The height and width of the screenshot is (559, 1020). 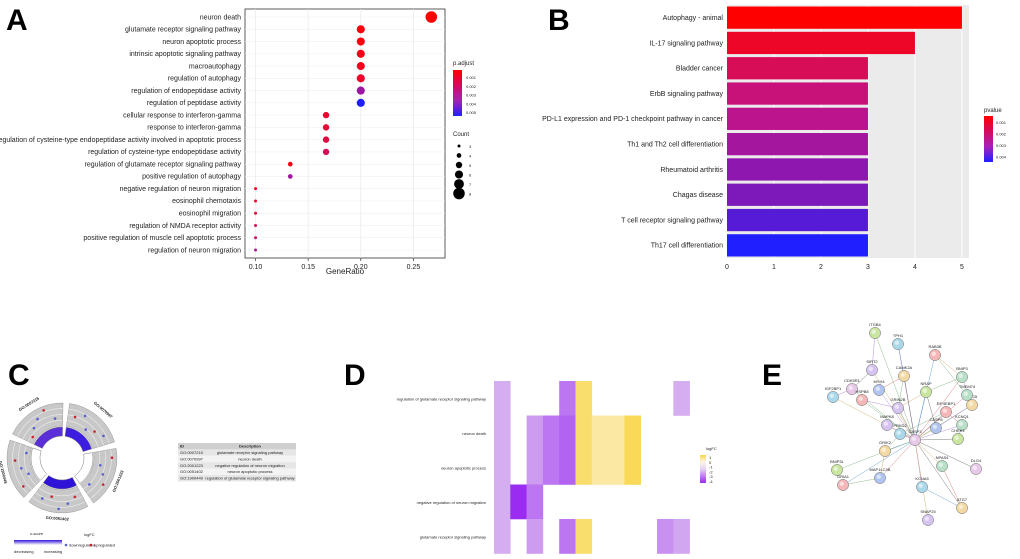 I want to click on panel-a-size-legend-label: 5, so click(x=470, y=165).